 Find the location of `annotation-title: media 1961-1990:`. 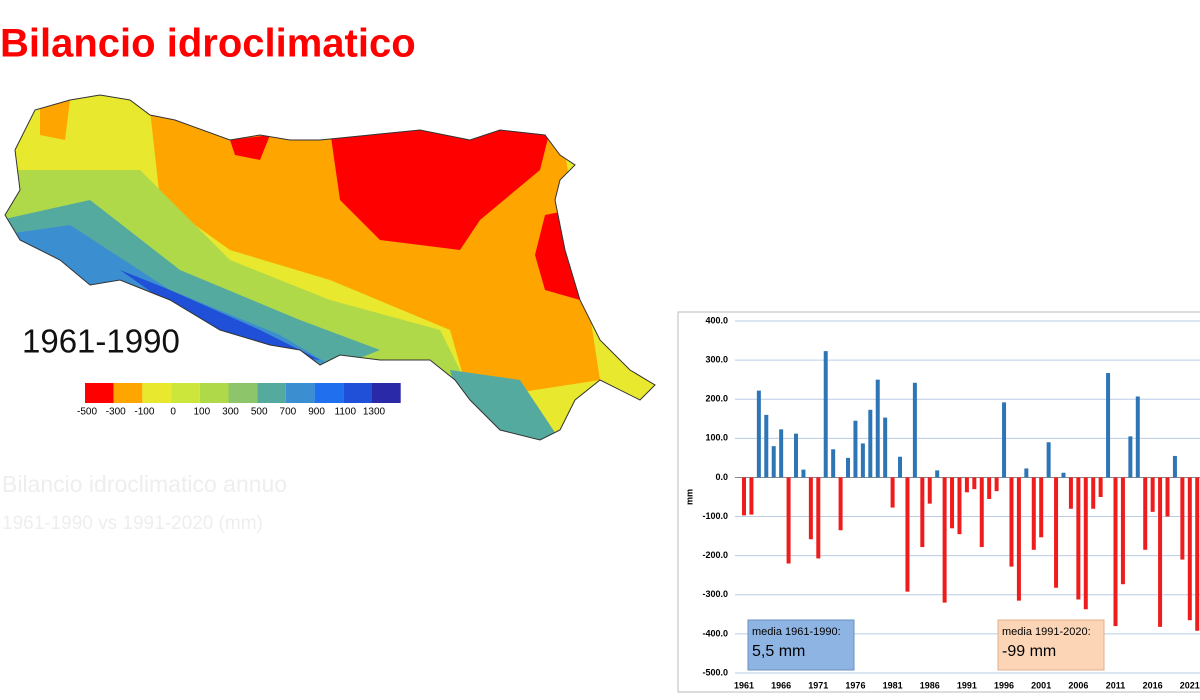

annotation-title: media 1961-1990: is located at coordinates (796, 632).